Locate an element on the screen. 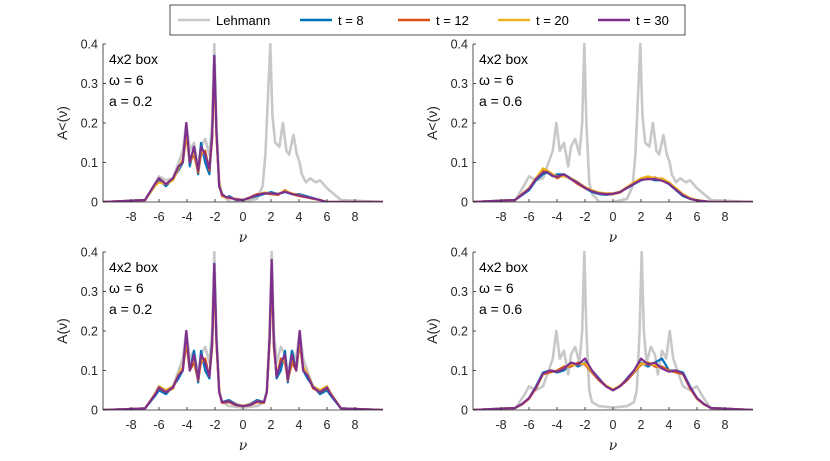 Image resolution: width=830 pixels, height=461 pixels. legend-label: t = 30 is located at coordinates (652, 20).